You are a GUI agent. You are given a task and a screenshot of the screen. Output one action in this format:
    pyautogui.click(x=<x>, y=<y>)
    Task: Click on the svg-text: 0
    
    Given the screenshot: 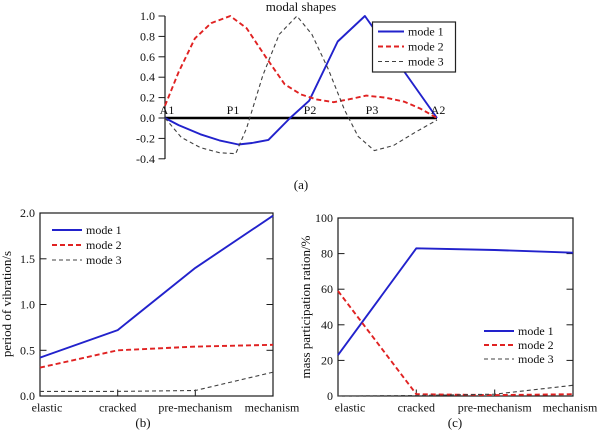 What is the action you would take?
    pyautogui.click(x=330, y=396)
    